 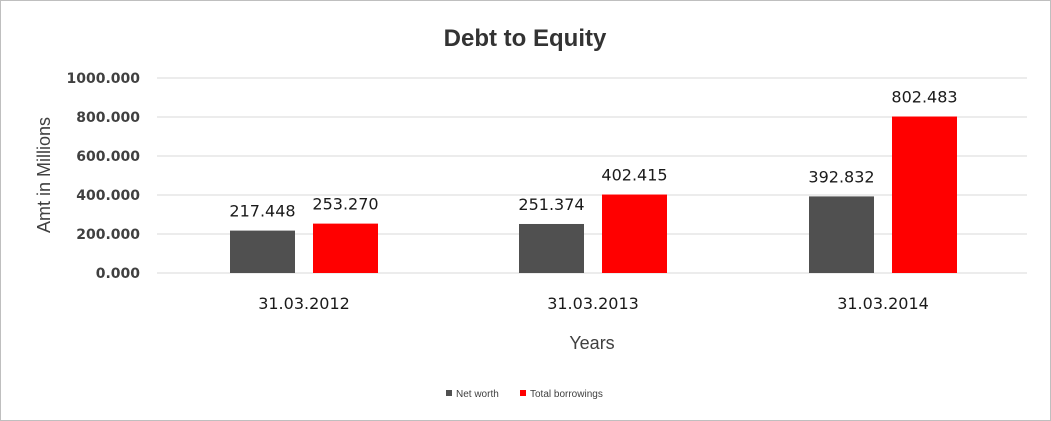 I want to click on x-axis-title: Years, so click(x=591, y=343).